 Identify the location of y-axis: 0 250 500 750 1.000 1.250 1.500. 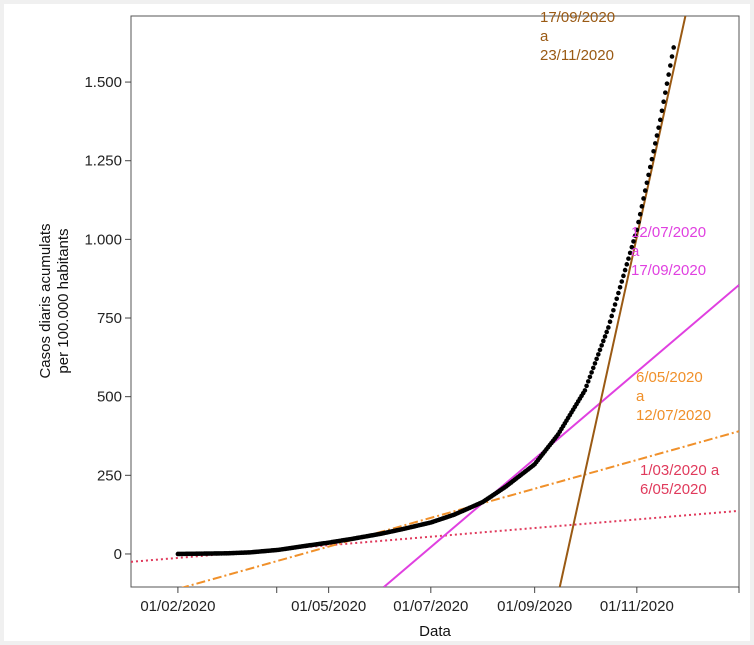
(107, 318).